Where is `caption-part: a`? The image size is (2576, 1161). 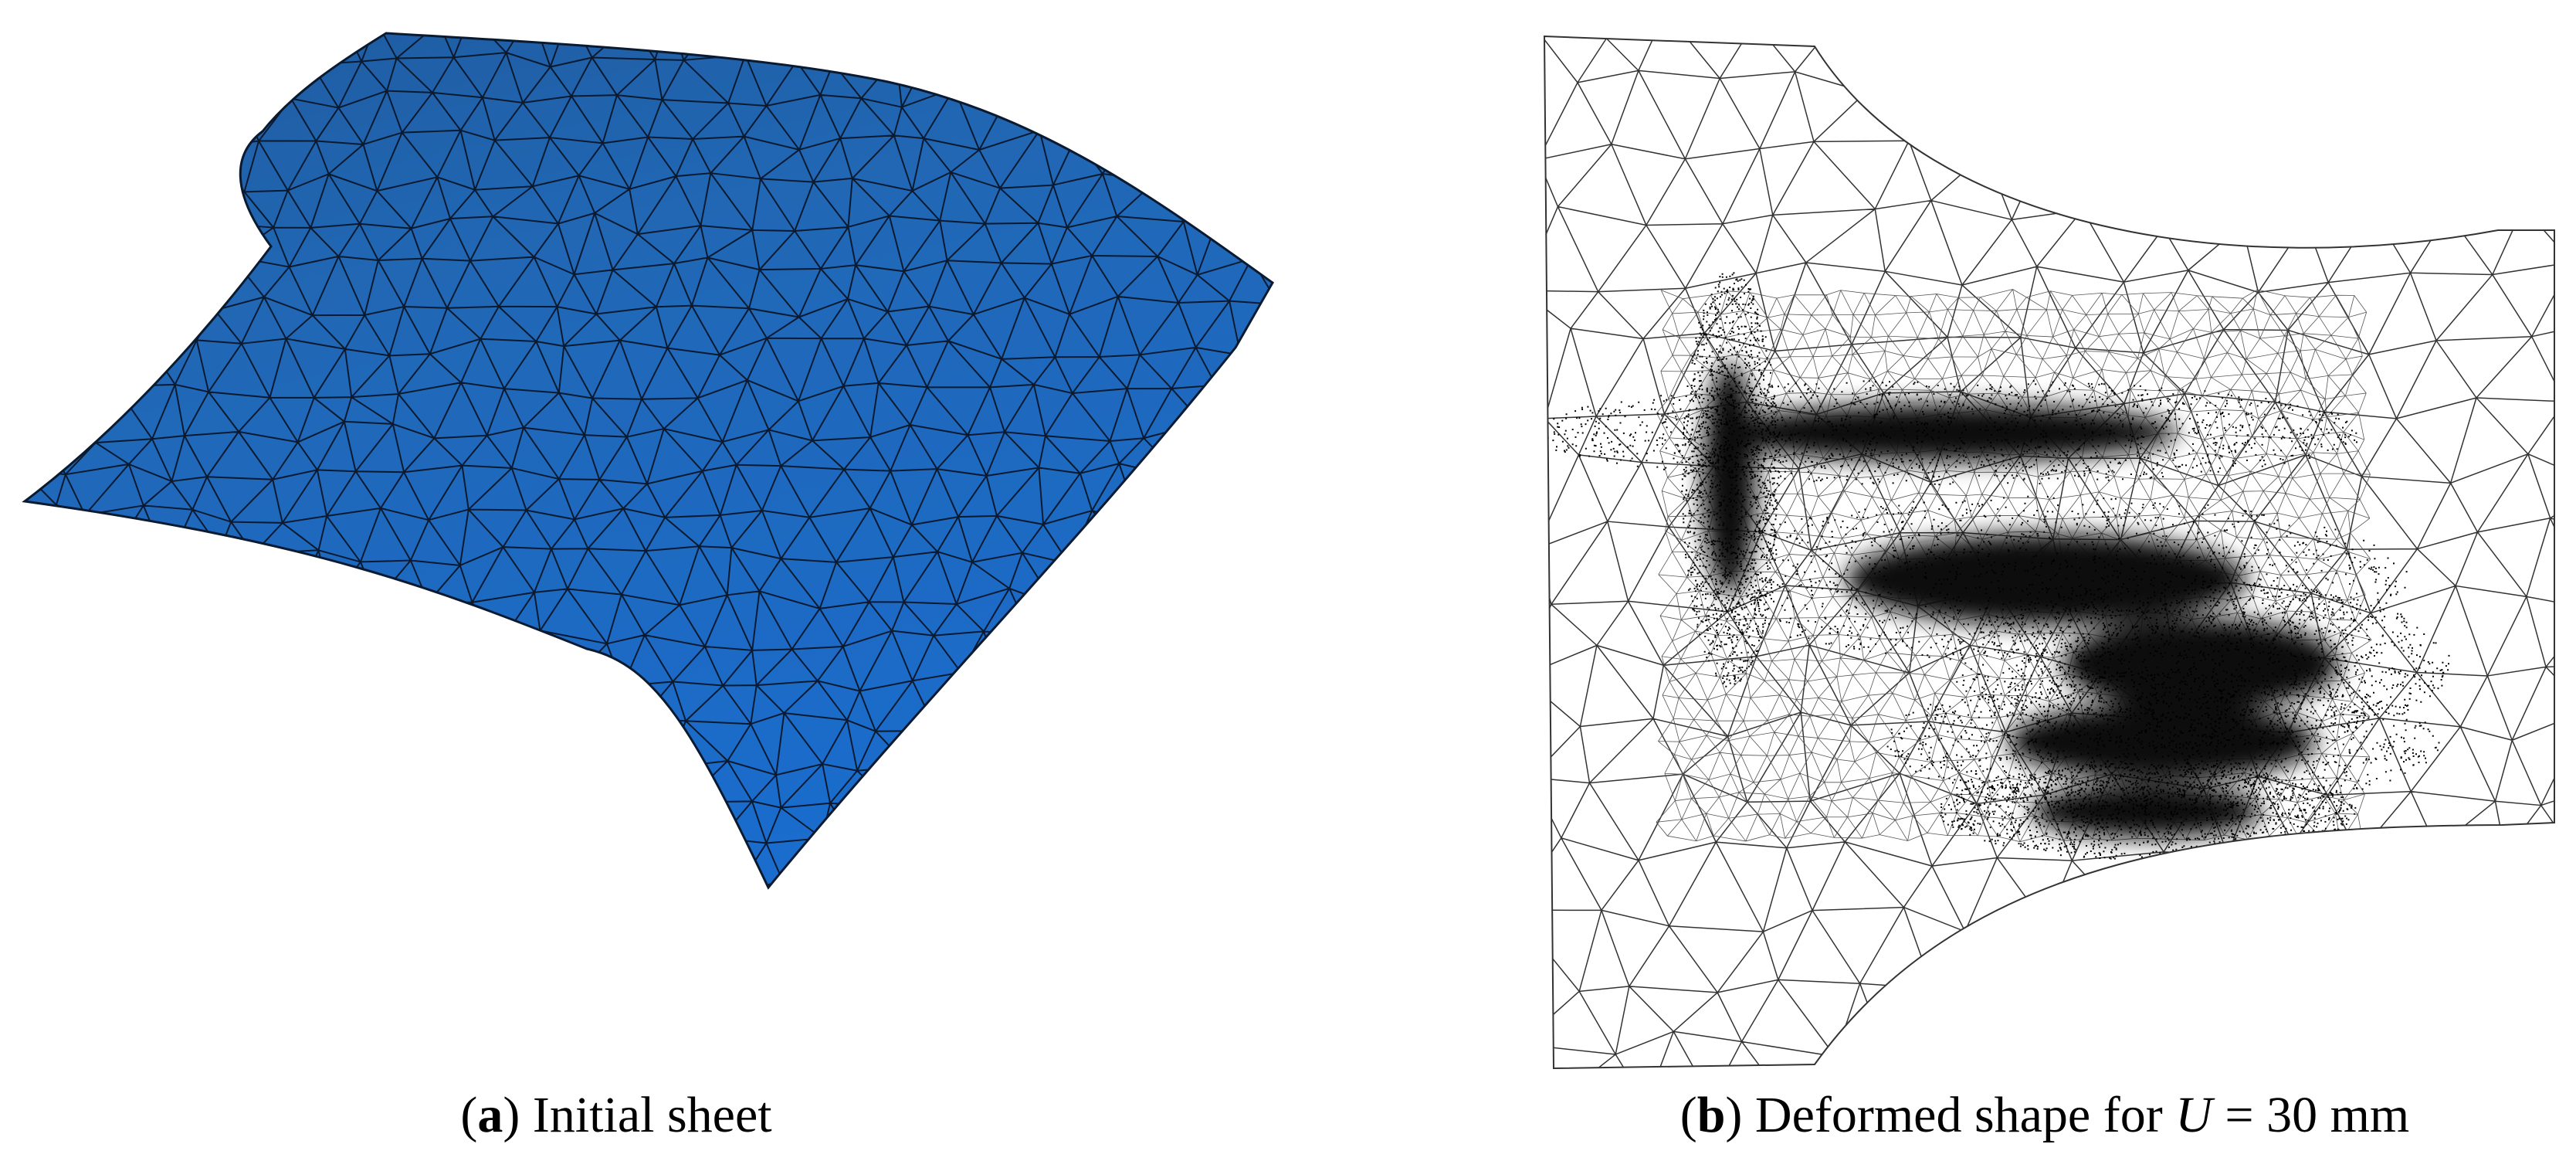 caption-part: a is located at coordinates (490, 1115).